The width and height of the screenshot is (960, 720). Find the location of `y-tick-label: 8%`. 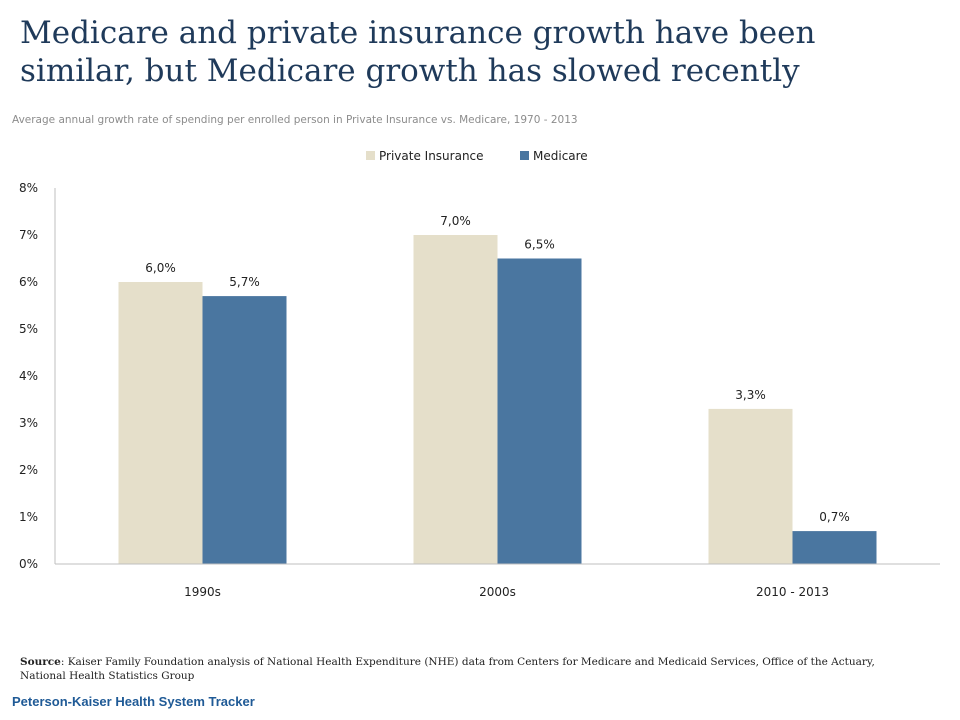

y-tick-label: 8% is located at coordinates (28, 188).